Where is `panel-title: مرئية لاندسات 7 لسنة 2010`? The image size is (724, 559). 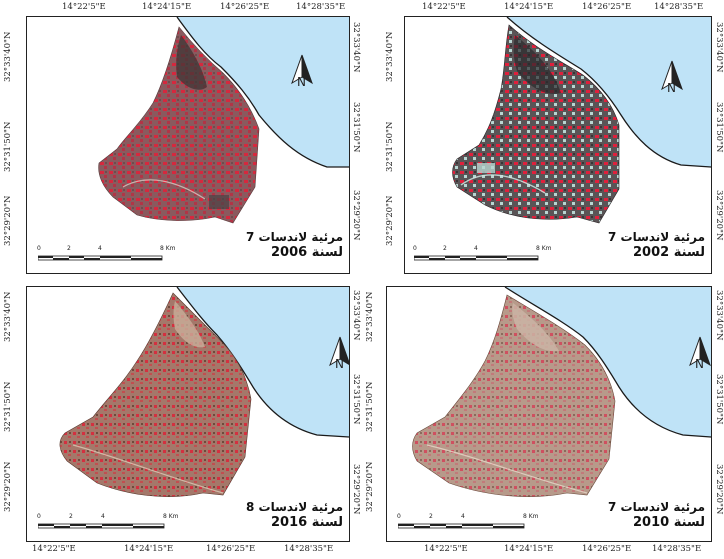
panel-title: مرئية لاندسات 7 لسنة 2010 is located at coordinates (635, 515).